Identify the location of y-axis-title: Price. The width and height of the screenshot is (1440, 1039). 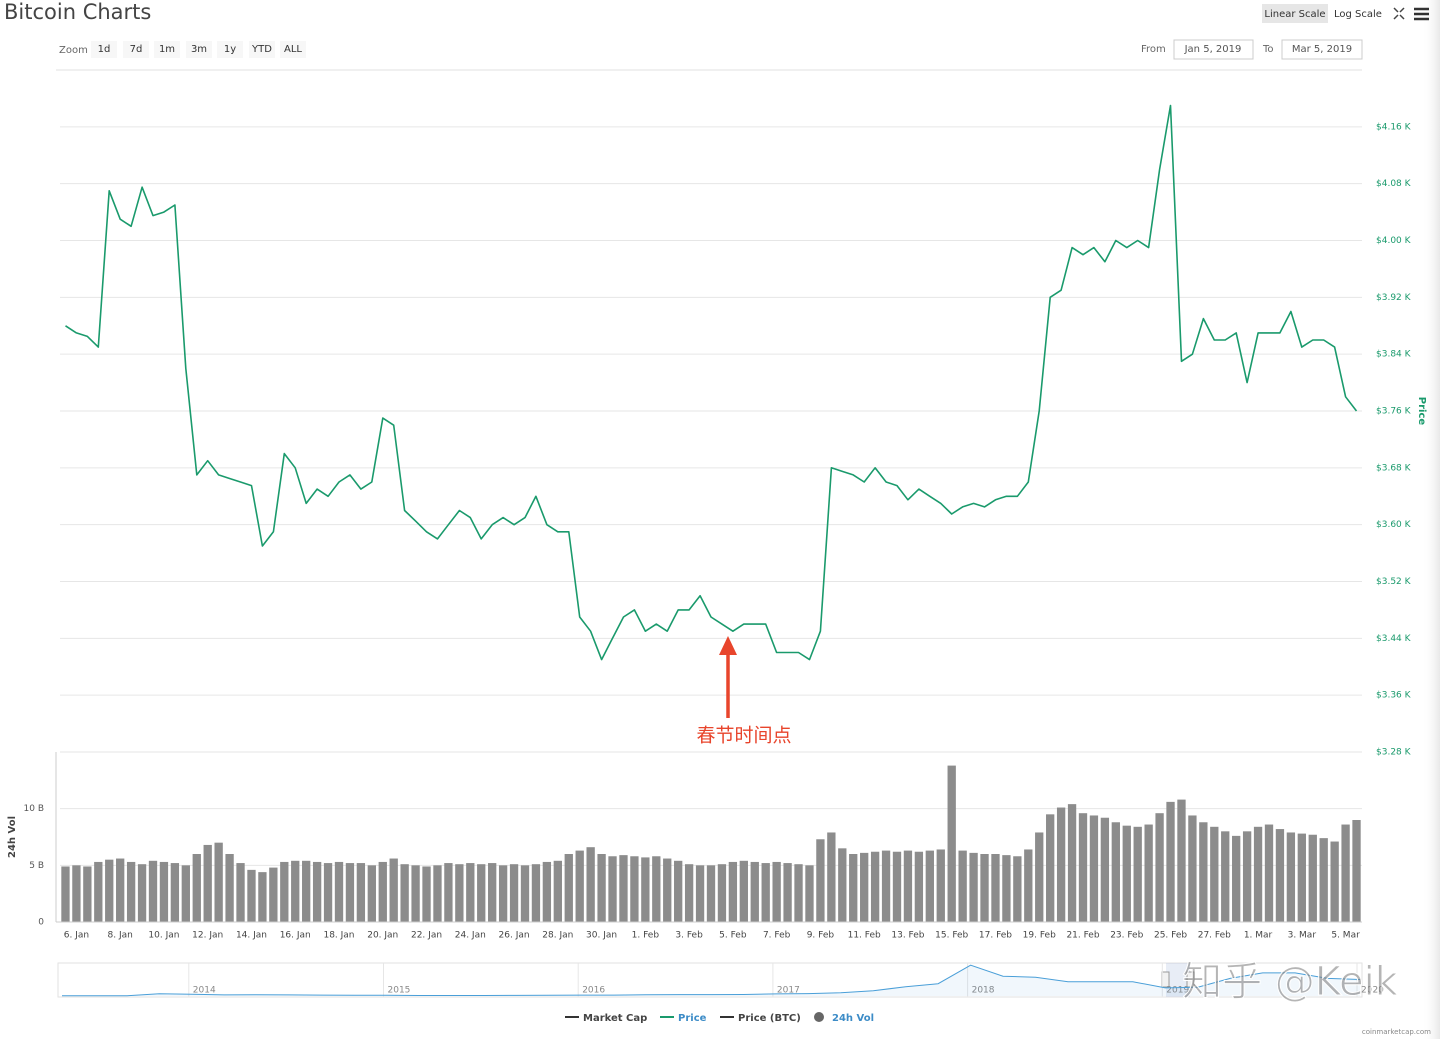
(1421, 411).